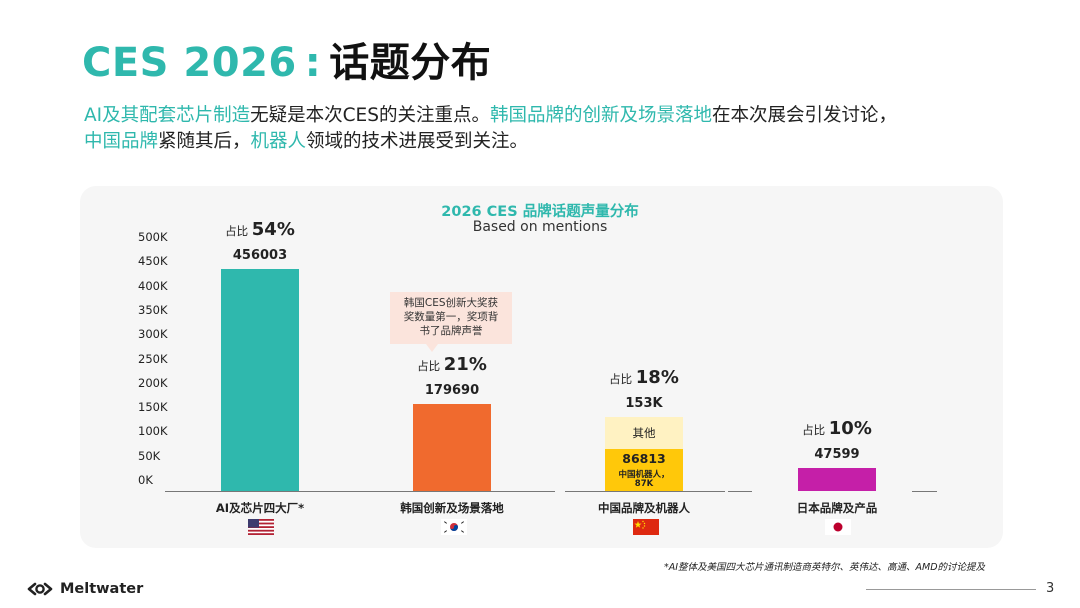 The height and width of the screenshot is (608, 1080). I want to click on y-tick-label: 100K, so click(153, 431).